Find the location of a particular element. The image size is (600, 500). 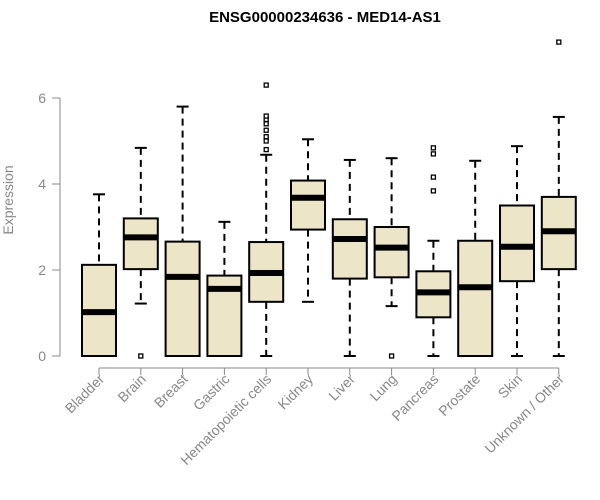

chart-title: ENSG00000234636 - MED14-AS1 is located at coordinates (325, 17).